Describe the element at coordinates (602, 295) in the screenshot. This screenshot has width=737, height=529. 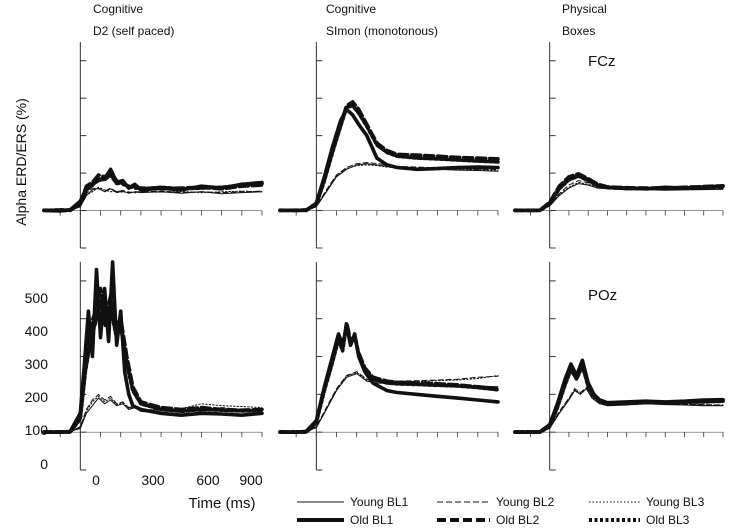
I see `electrode-label-poz: POz` at that location.